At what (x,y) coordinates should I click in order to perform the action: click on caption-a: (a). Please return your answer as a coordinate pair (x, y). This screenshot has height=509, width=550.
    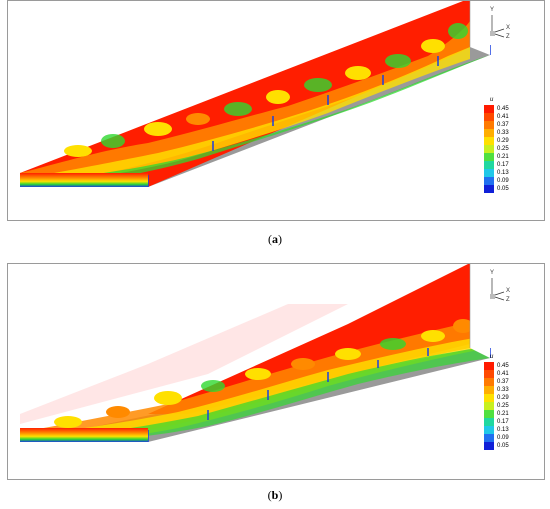
    Looking at the image, I should click on (275, 239).